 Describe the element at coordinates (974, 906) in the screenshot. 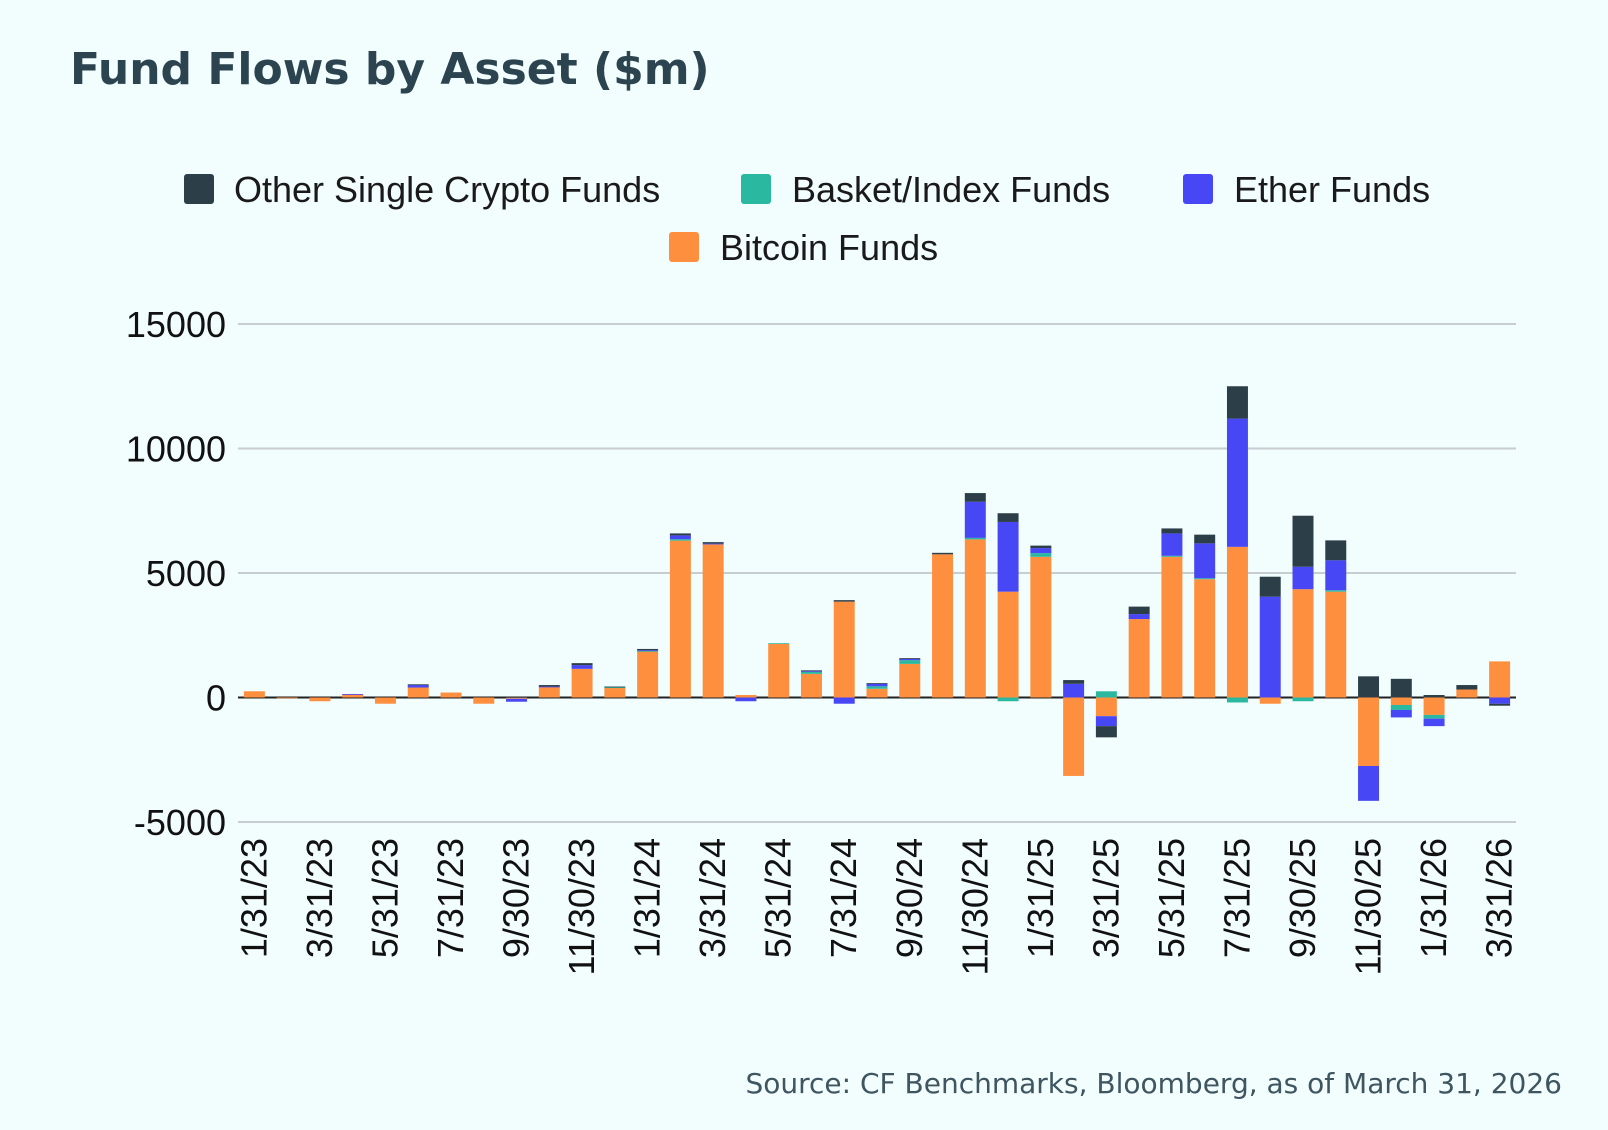

I see `x-tick-label: 11/30/24` at that location.